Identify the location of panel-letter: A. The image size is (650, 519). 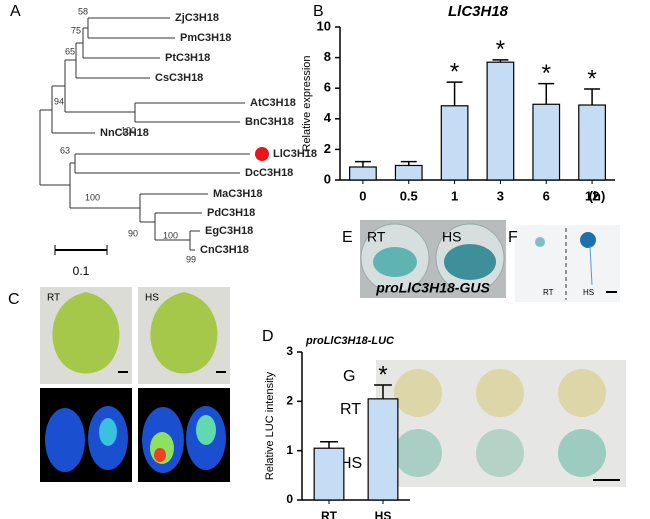
(15, 11).